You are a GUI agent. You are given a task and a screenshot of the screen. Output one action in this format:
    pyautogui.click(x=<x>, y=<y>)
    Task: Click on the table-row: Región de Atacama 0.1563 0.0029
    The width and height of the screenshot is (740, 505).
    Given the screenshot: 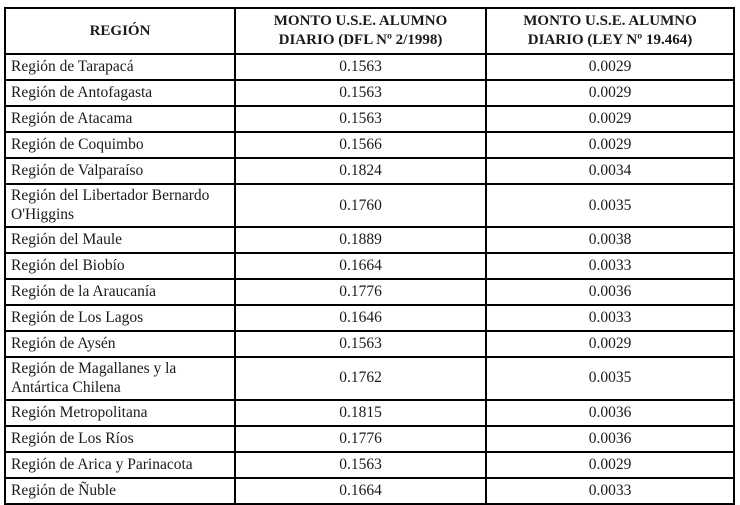 What is the action you would take?
    pyautogui.click(x=369, y=119)
    